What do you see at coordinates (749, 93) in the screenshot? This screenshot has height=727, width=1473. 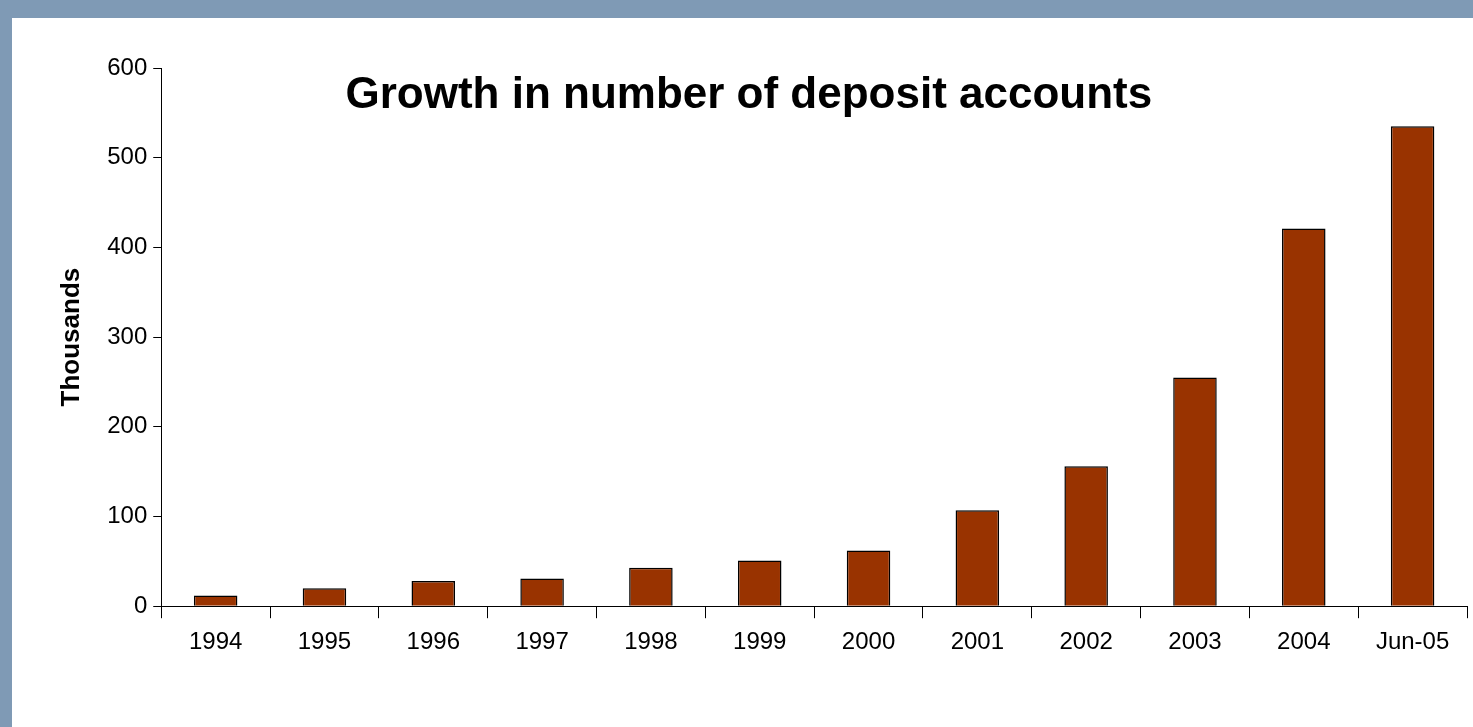 I see `chart-title: Growth in number of deposit accounts` at bounding box center [749, 93].